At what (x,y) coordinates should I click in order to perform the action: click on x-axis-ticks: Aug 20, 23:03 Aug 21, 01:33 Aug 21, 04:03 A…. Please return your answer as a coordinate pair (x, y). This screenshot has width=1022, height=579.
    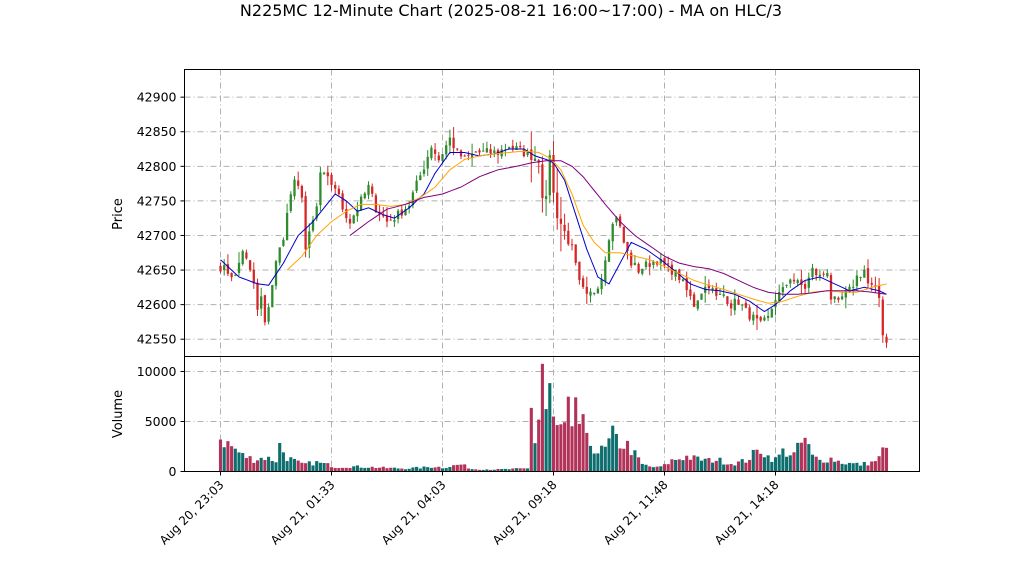
    Looking at the image, I should click on (469, 509).